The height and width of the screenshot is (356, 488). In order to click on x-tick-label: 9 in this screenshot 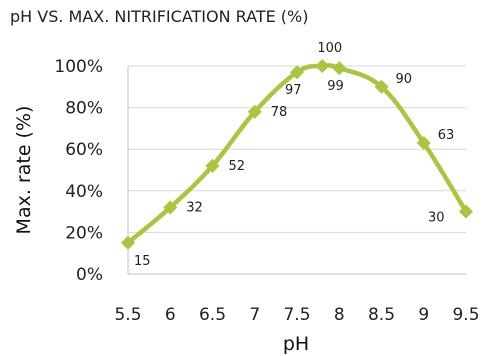, I will do `click(423, 315)`.